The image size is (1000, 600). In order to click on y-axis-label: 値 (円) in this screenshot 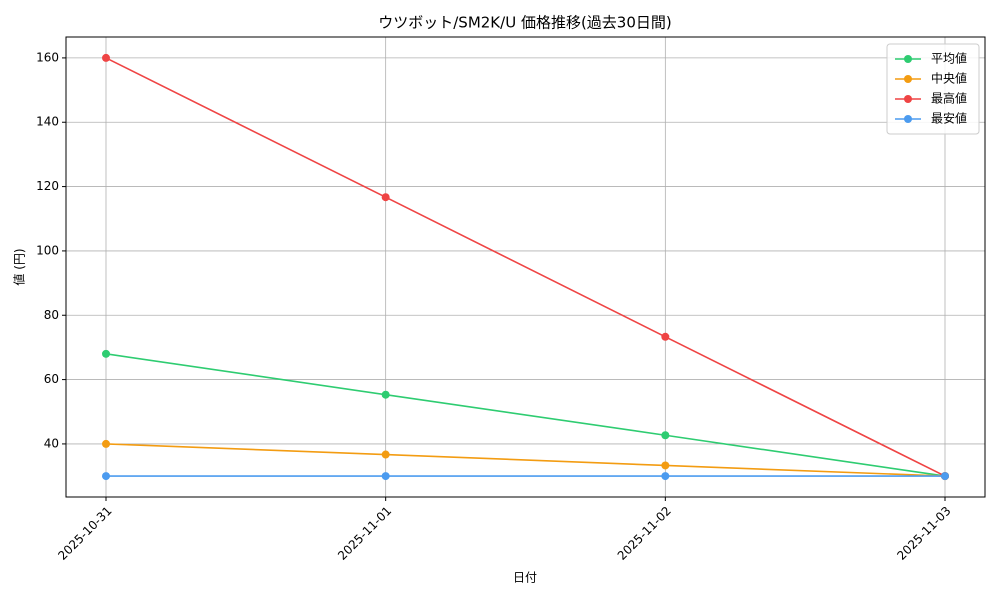, I will do `click(19, 266)`.